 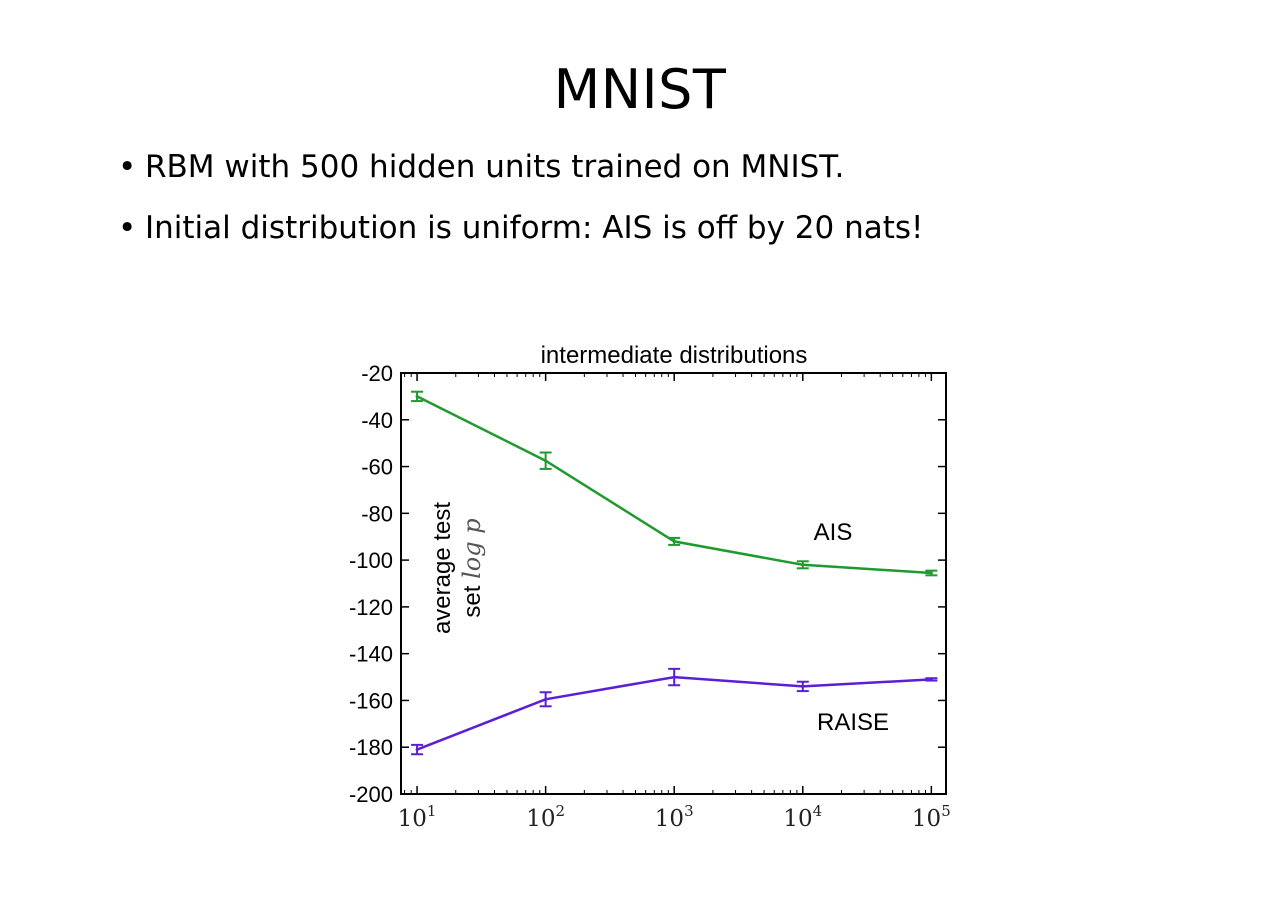 What do you see at coordinates (674, 355) in the screenshot?
I see `chart-title: intermediate distributions` at bounding box center [674, 355].